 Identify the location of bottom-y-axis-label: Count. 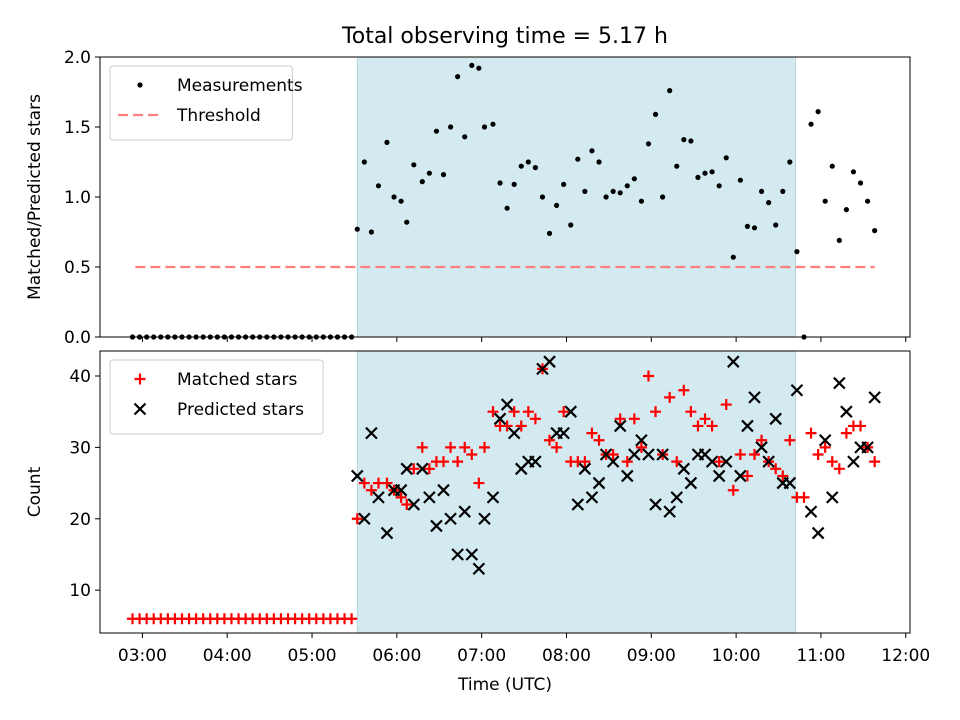
(35, 491).